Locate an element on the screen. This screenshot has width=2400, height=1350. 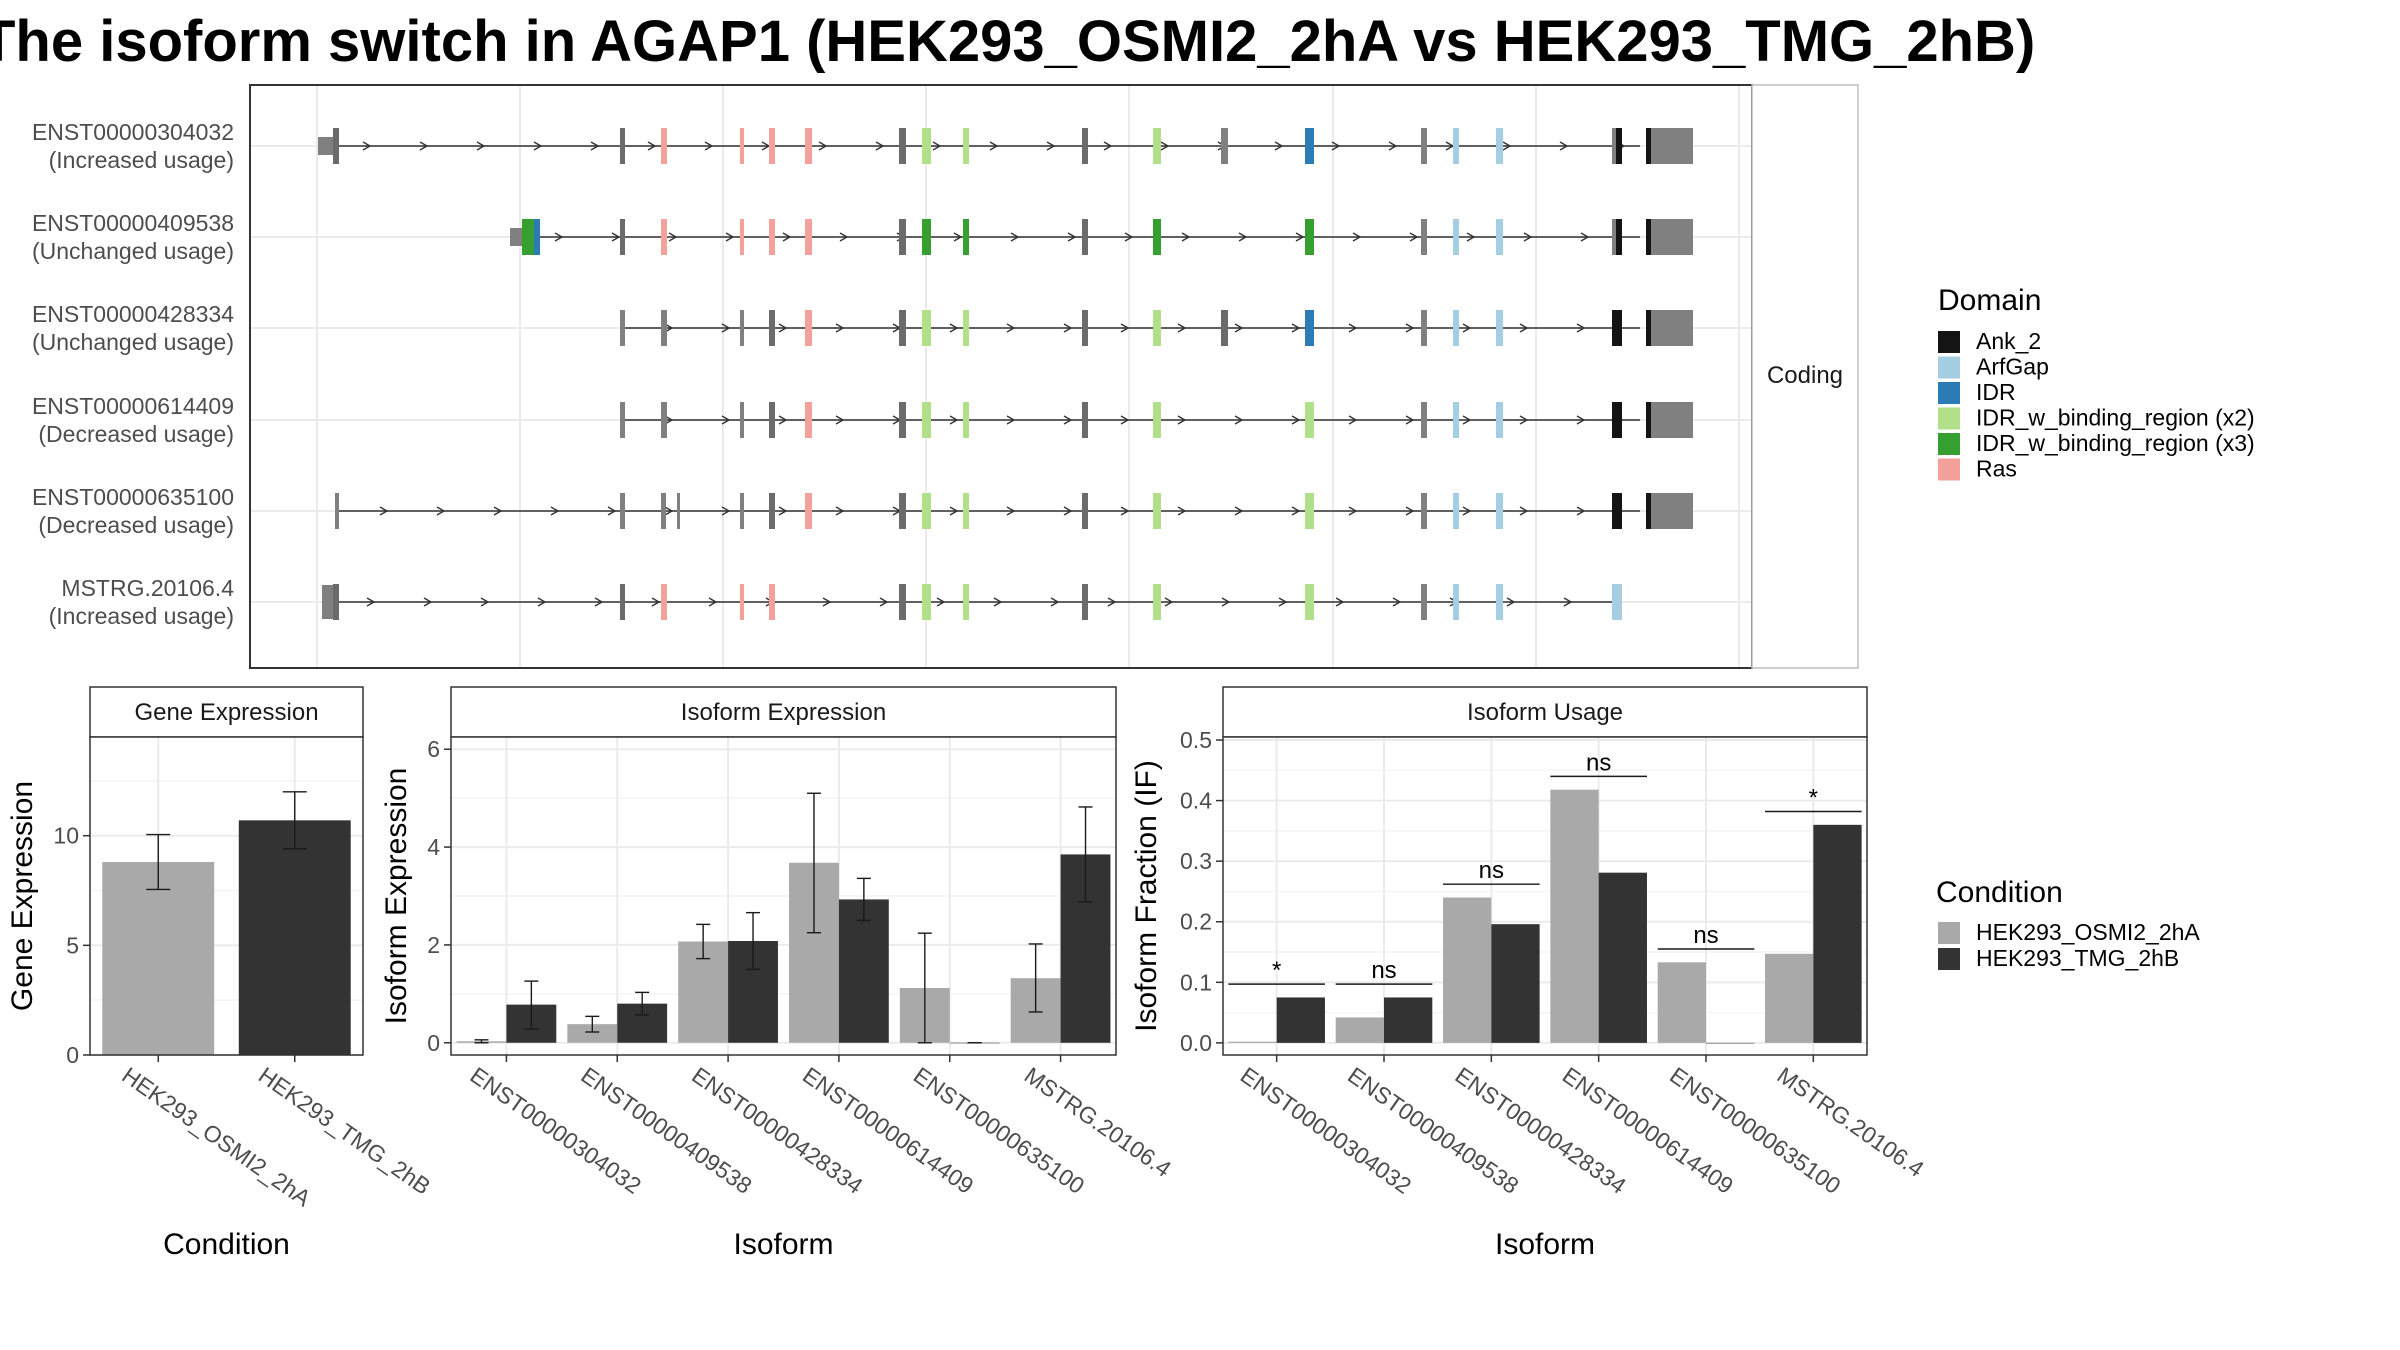
isoform-label: MSTRG.20106.4 is located at coordinates (147, 588).